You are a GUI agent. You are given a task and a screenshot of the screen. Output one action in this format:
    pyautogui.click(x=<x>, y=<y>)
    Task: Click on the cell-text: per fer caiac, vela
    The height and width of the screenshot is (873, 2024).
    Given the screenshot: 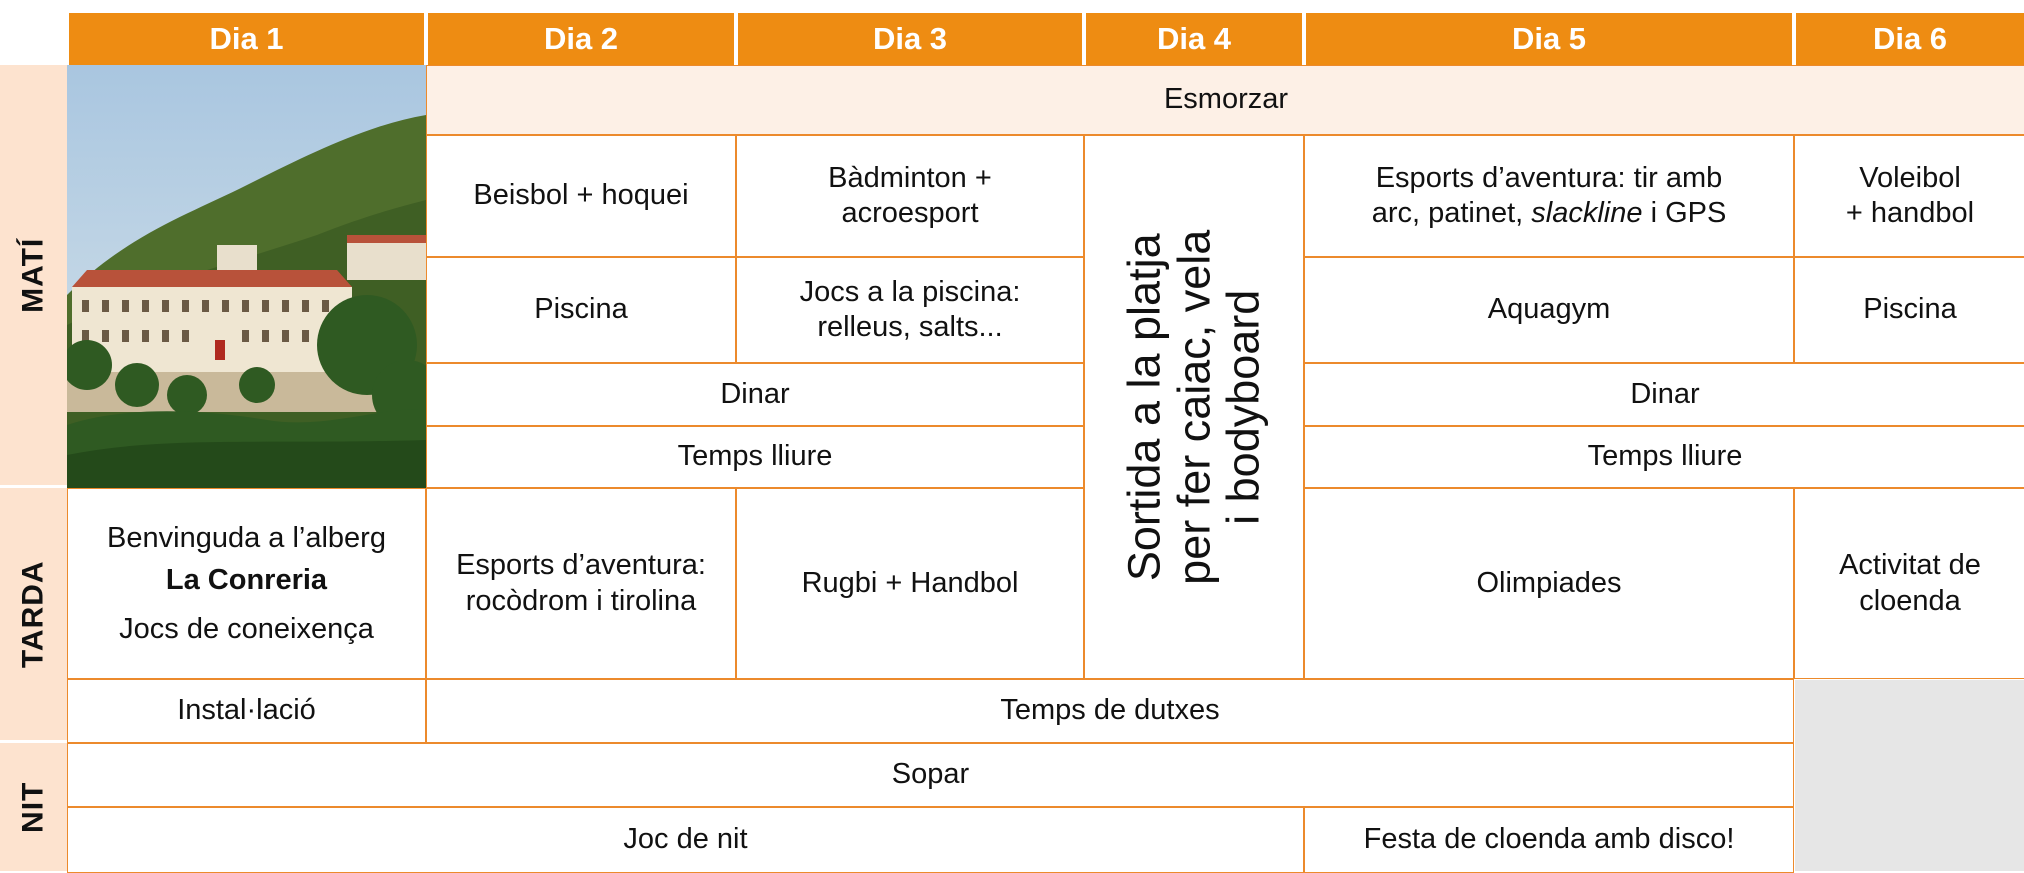 What is the action you would take?
    pyautogui.click(x=1194, y=407)
    